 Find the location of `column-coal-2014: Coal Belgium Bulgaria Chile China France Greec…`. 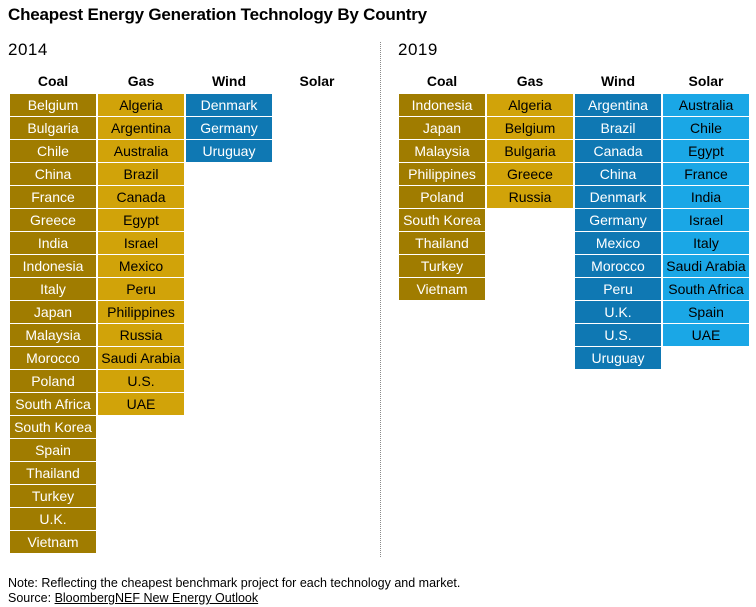

column-coal-2014: Coal Belgium Bulgaria Chile China France Greec… is located at coordinates (53, 313).